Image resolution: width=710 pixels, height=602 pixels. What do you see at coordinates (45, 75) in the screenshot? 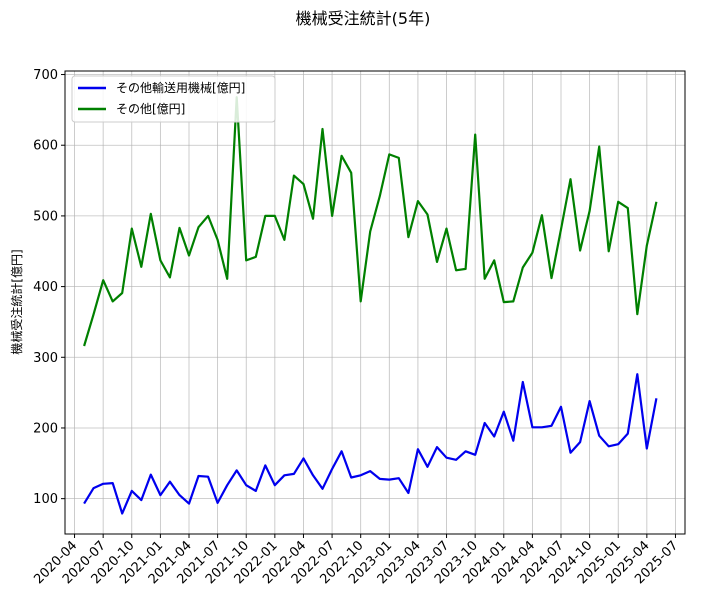
I see `y-tick-label: 700` at bounding box center [45, 75].